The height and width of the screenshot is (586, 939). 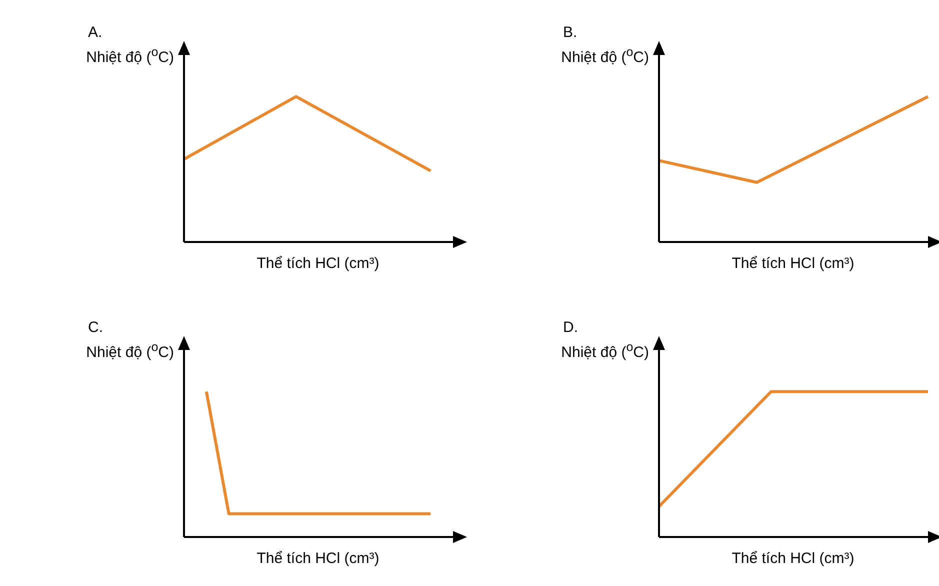 I want to click on chart-title: B., so click(x=570, y=32).